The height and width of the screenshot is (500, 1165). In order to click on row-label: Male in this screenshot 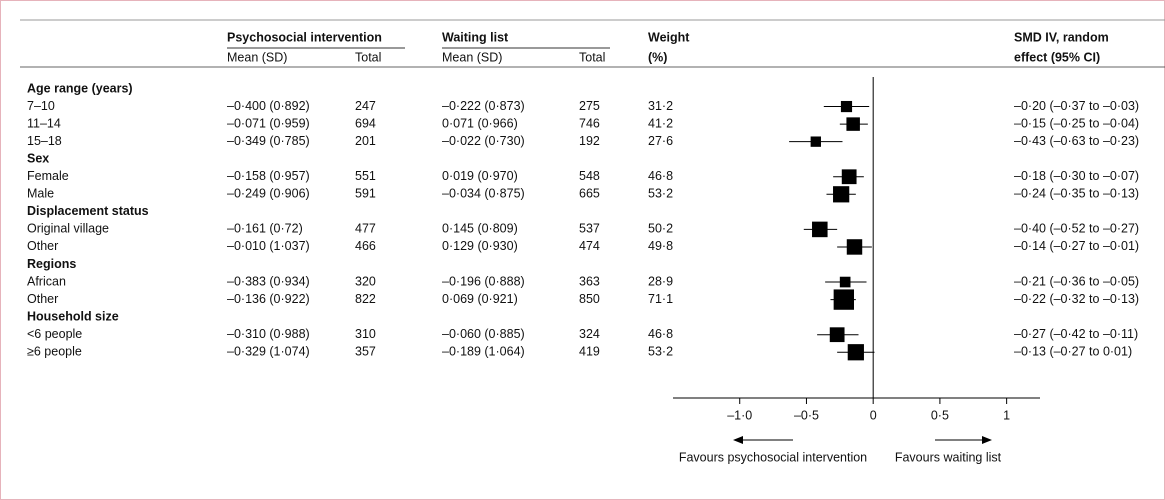, I will do `click(40, 194)`.